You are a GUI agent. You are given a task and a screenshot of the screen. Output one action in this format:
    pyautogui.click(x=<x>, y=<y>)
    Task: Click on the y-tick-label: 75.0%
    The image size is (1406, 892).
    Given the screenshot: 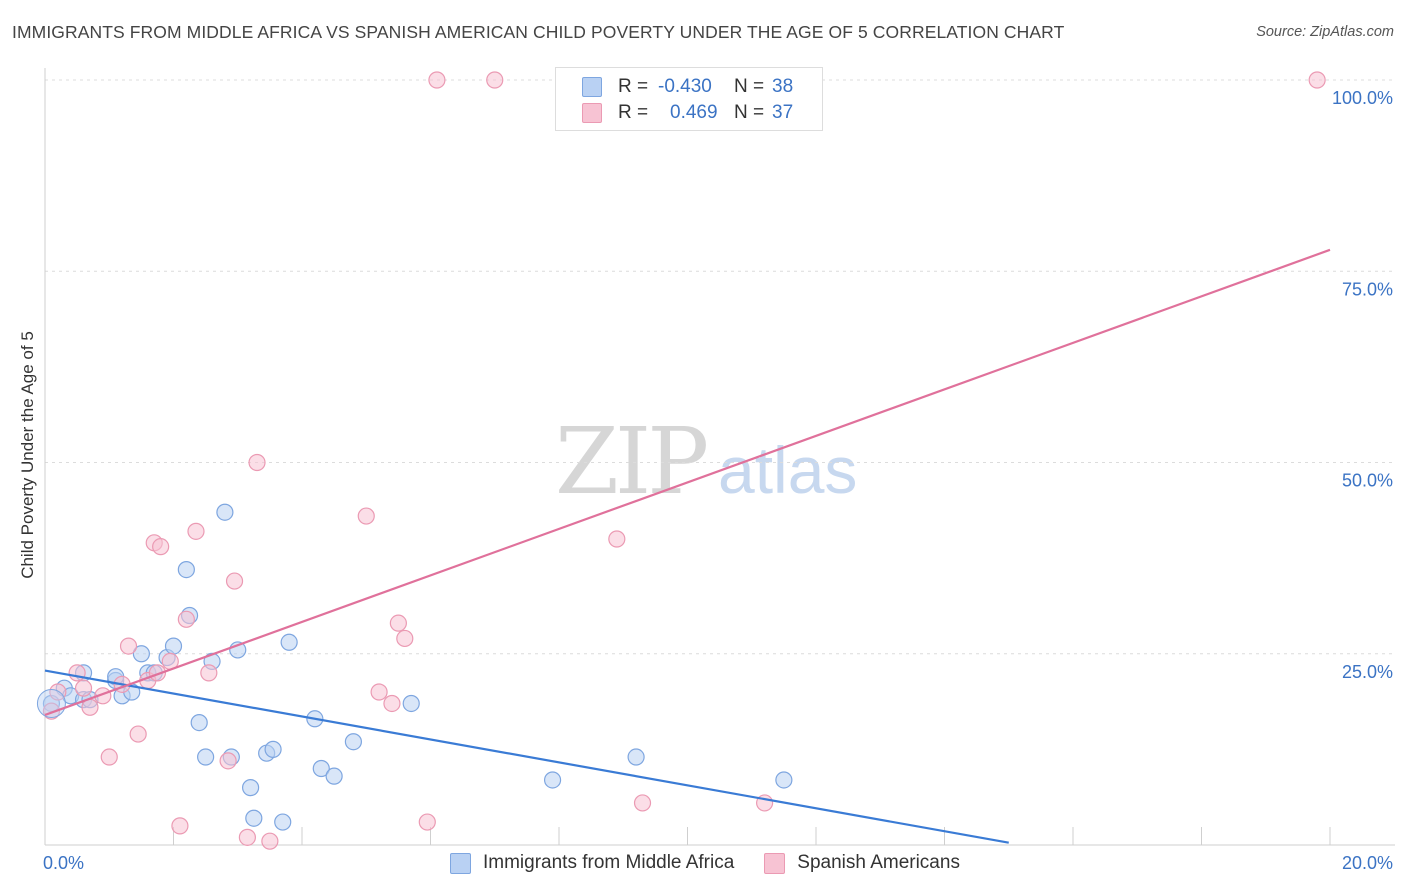 What is the action you would take?
    pyautogui.click(x=1367, y=289)
    